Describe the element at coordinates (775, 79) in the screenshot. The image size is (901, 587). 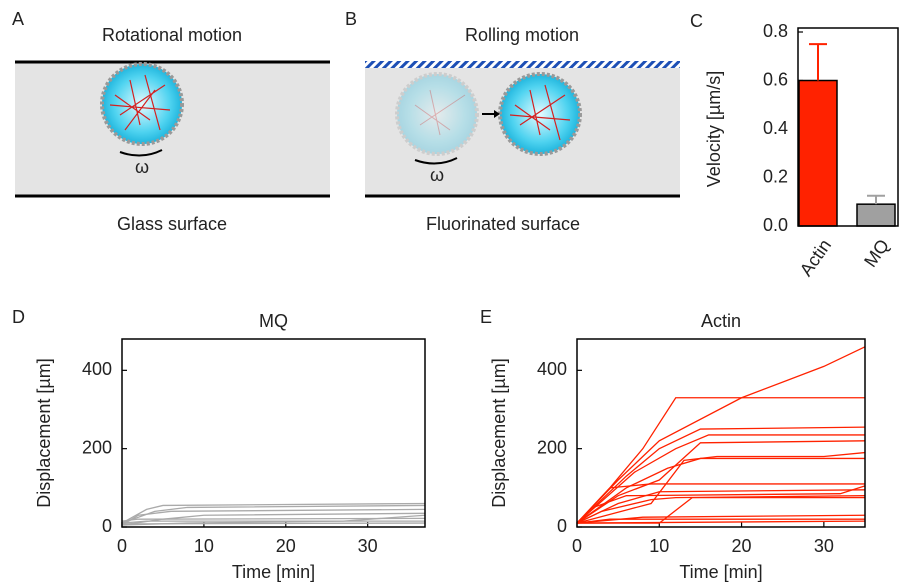
I see `y-tick-label: 0.6` at that location.